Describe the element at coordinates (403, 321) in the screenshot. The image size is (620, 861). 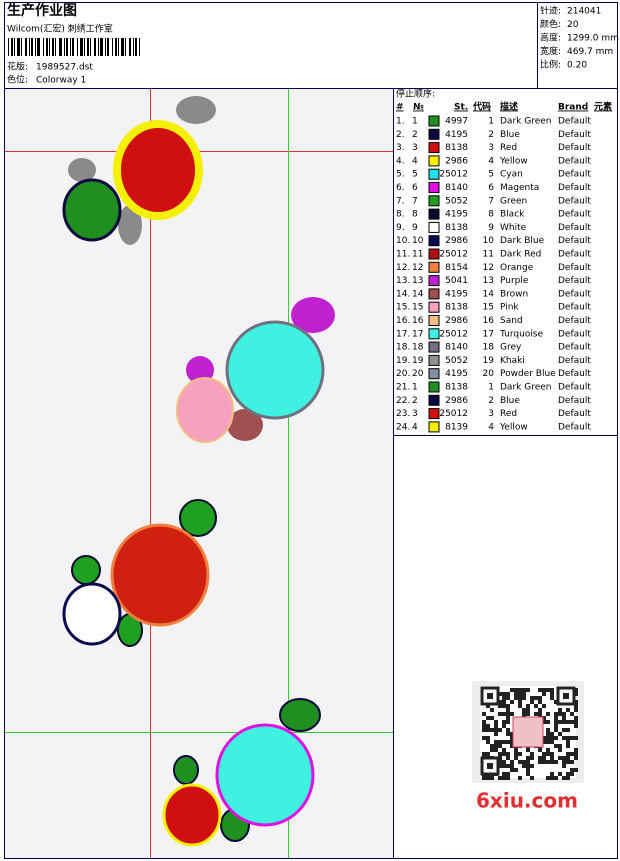
I see `stop: 16.` at that location.